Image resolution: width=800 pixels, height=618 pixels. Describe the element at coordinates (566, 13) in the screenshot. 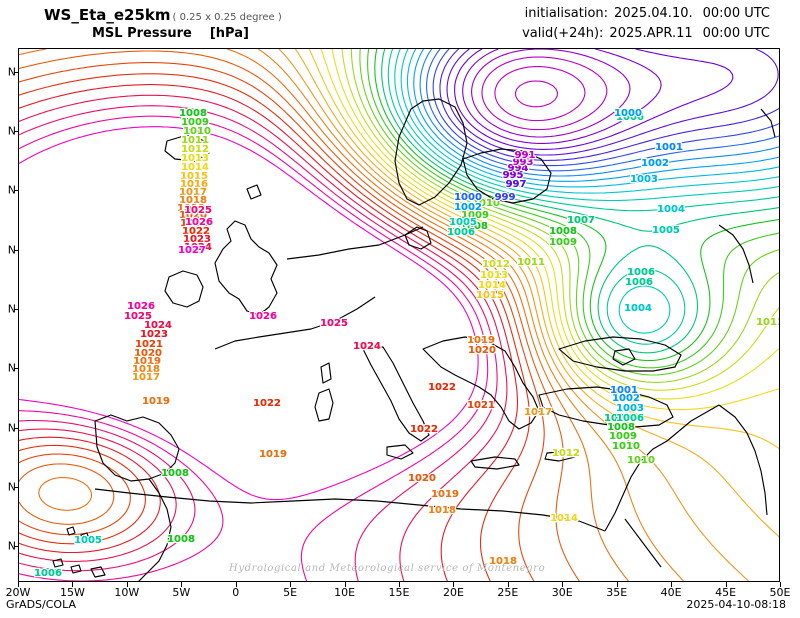

I see `initialisation-label: initialisation:` at that location.